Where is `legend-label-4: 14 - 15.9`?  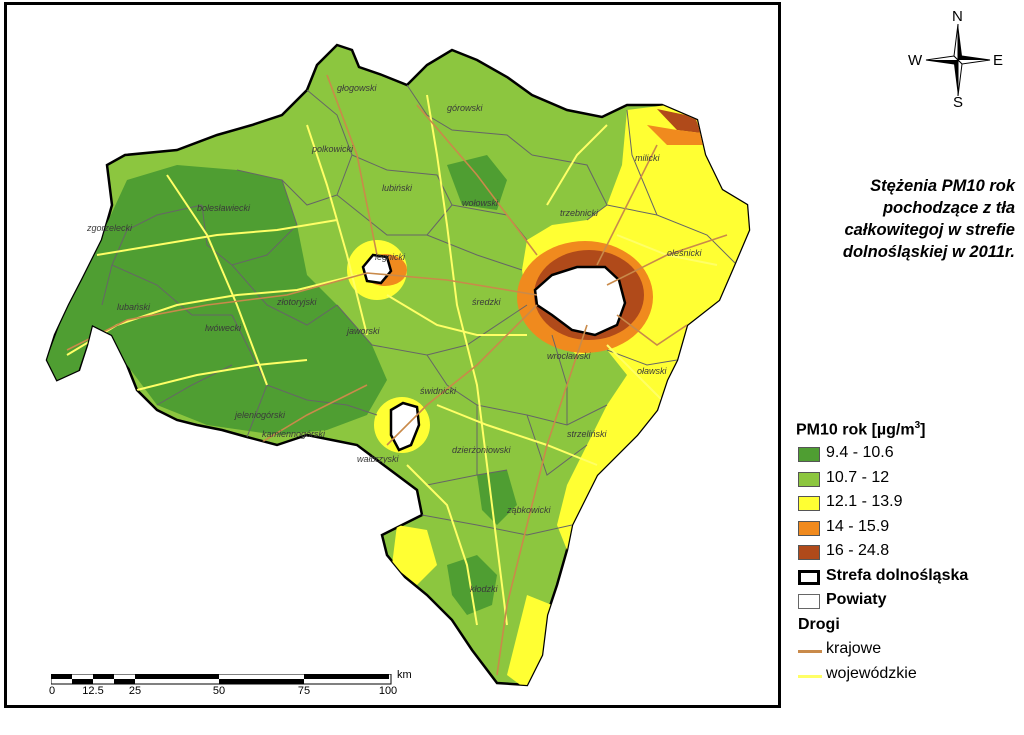
legend-label-4: 14 - 15.9 is located at coordinates (858, 526).